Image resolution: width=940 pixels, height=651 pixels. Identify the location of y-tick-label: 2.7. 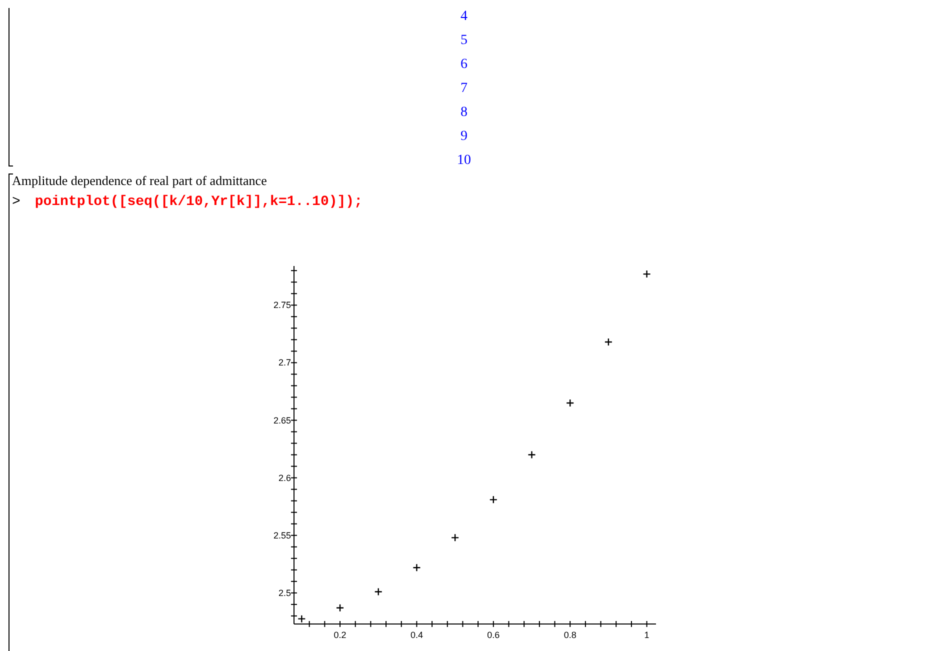
(284, 363).